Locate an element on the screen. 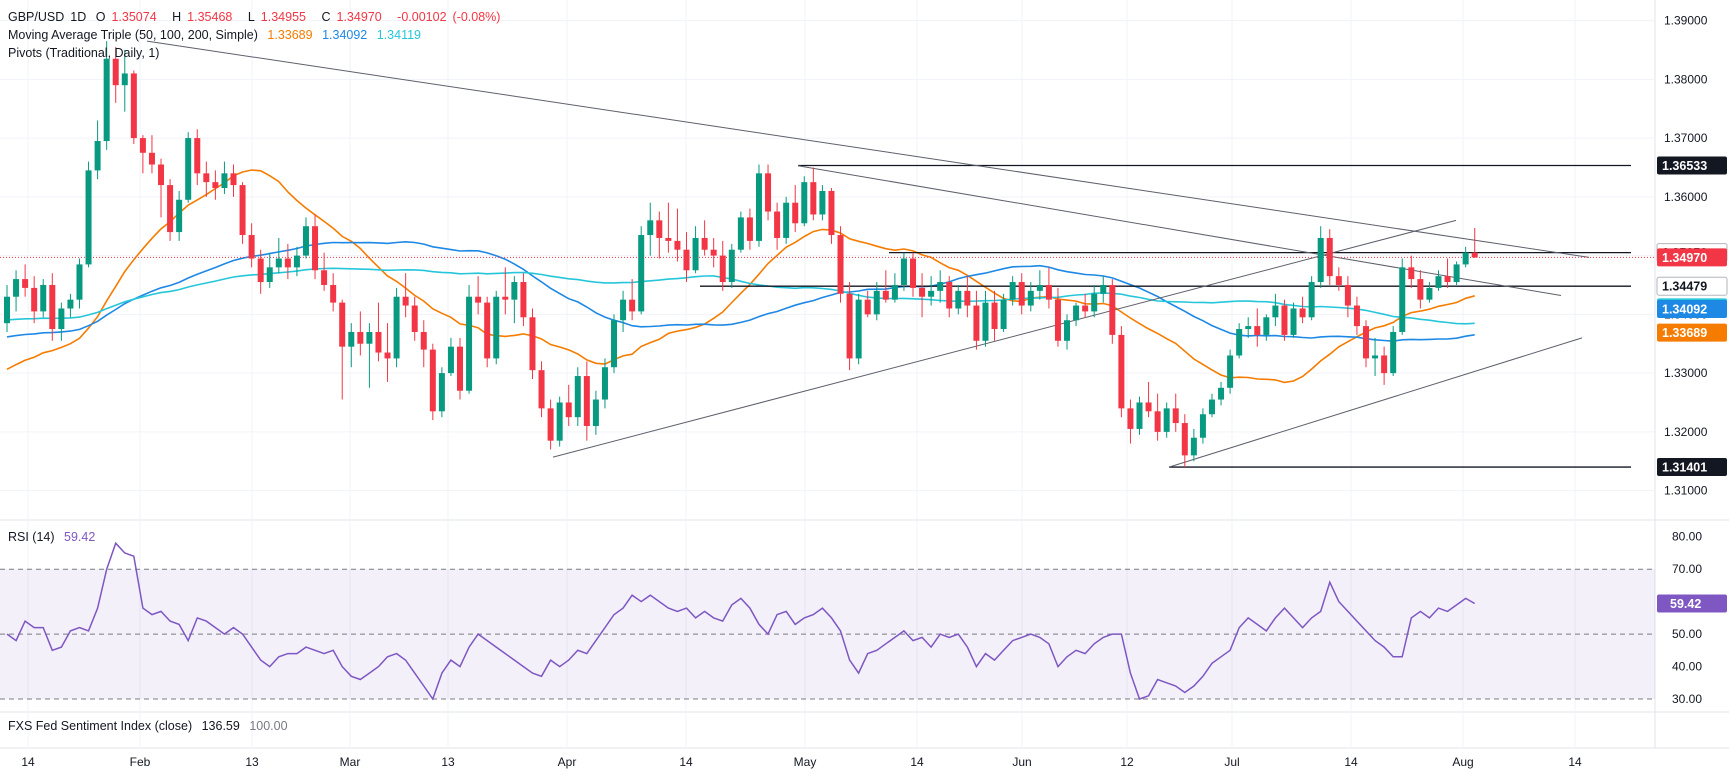 This screenshot has width=1729, height=775. open-value: 1.35074 is located at coordinates (134, 17).